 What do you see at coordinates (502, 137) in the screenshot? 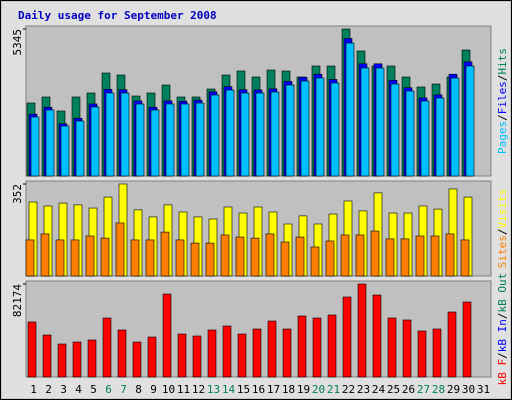
I see `legend-entry: Pages` at bounding box center [502, 137].